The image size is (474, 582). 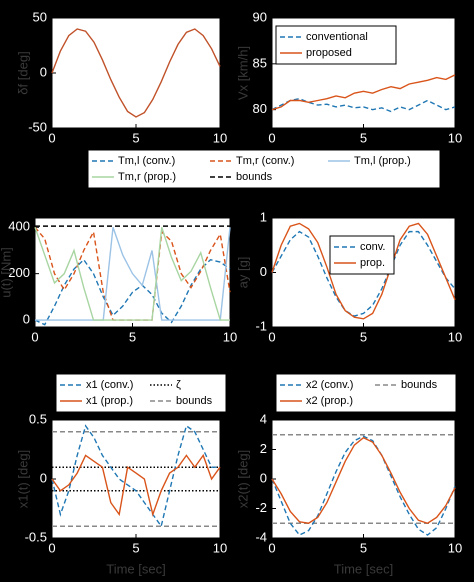 What do you see at coordinates (38, 418) in the screenshot?
I see `y-tick-label: 0.5` at bounding box center [38, 418].